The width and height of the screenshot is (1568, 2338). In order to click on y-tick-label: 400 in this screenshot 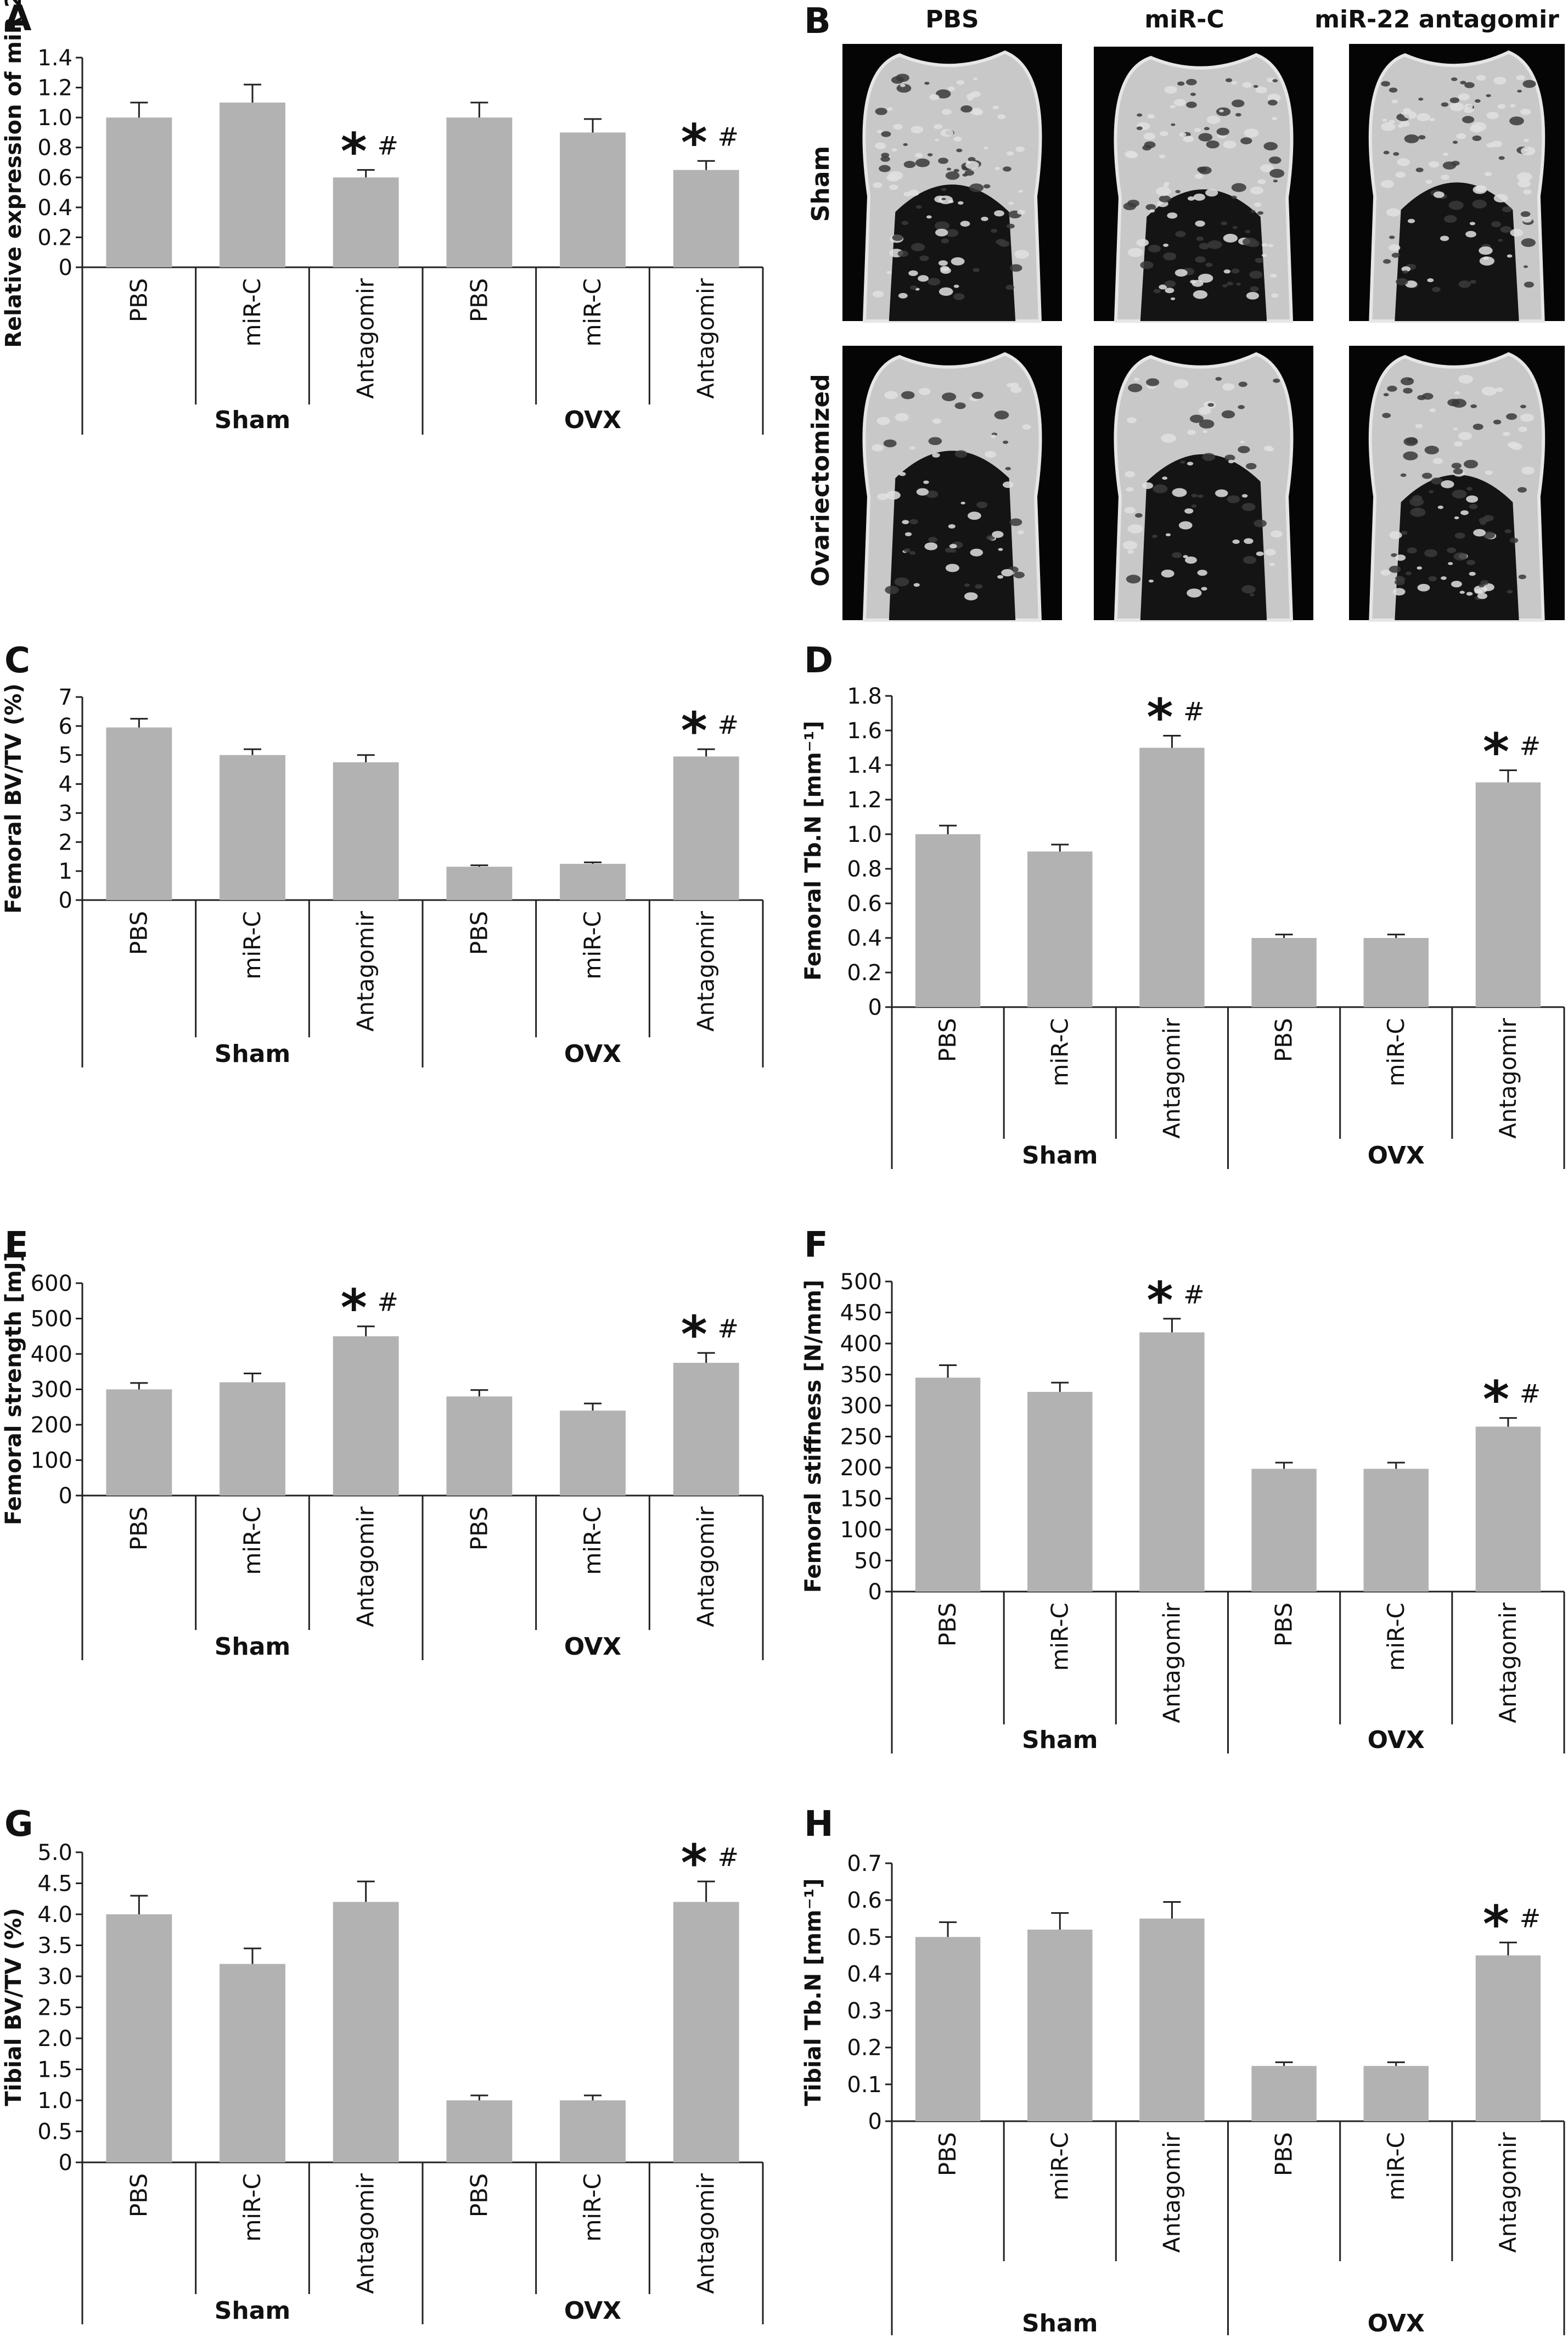, I will do `click(861, 1344)`.